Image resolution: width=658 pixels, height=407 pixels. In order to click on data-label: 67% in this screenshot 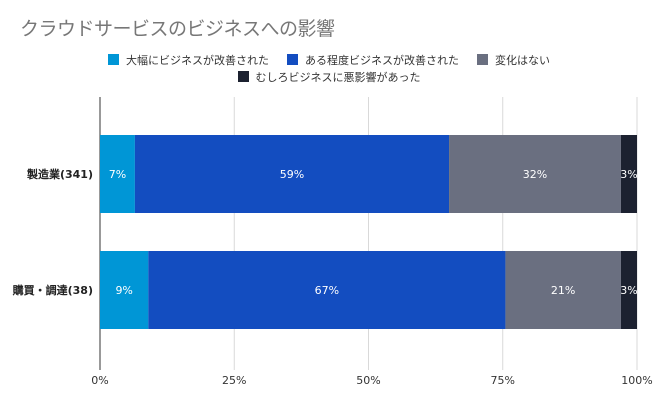, I will do `click(327, 290)`.